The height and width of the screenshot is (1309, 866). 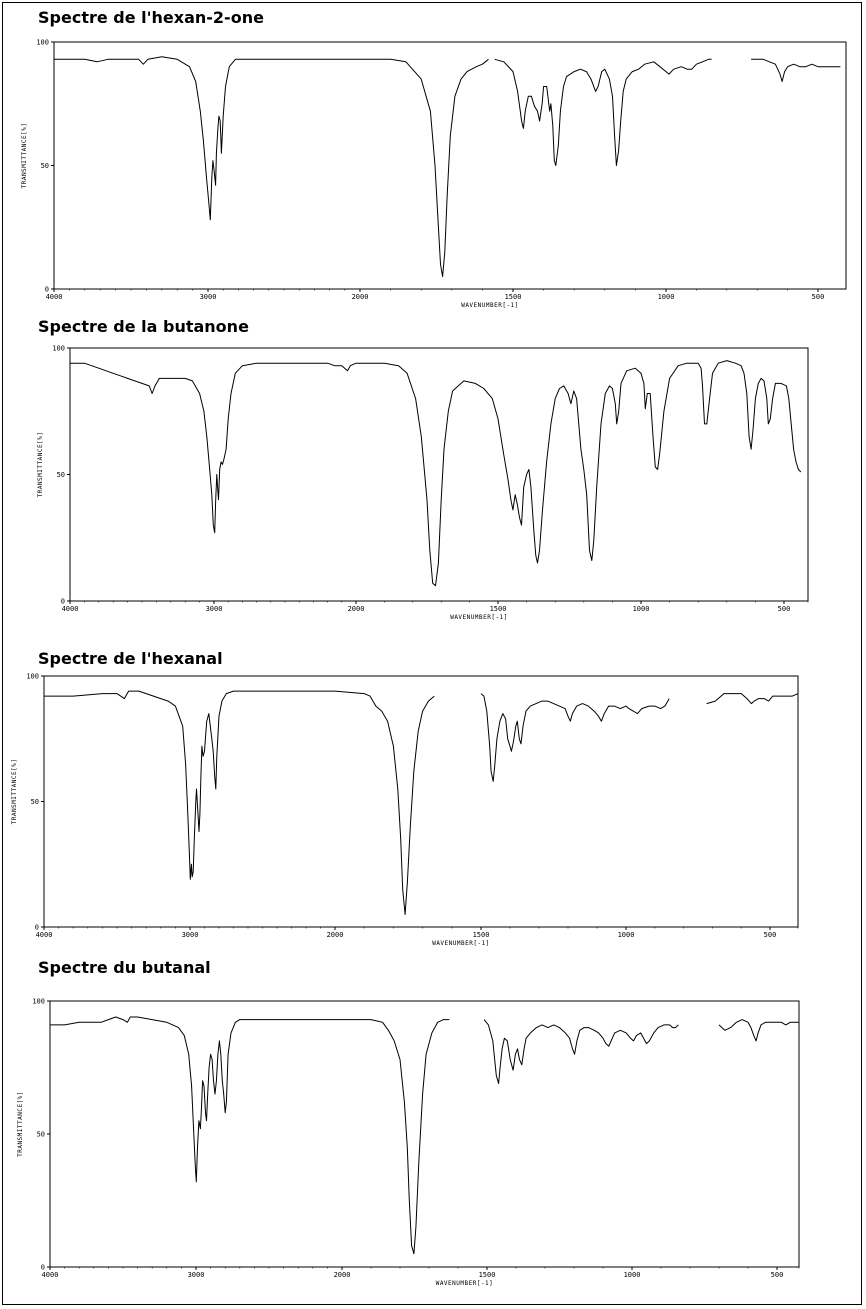 I want to click on panel-title-butanal: Spectre du butanal, so click(x=124, y=967).